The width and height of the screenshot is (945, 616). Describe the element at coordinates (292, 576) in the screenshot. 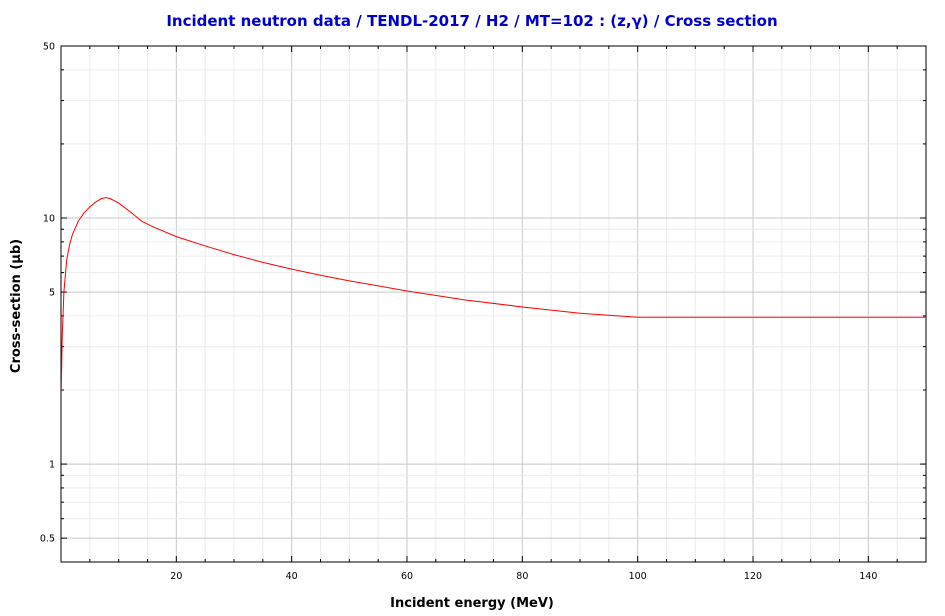

I see `x-tick-label: 40` at that location.